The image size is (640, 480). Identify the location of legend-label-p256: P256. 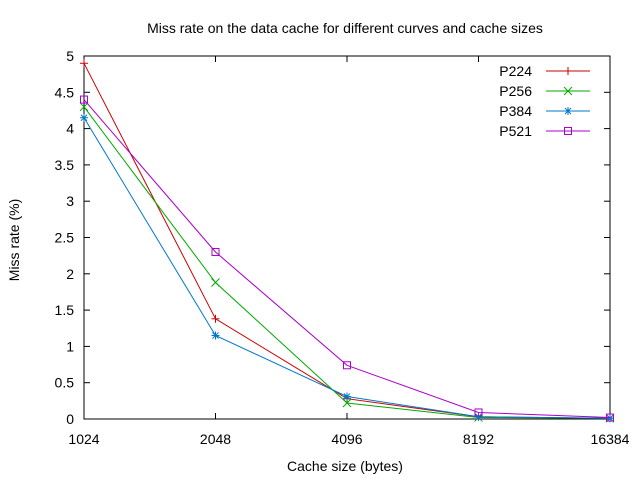
(515, 91).